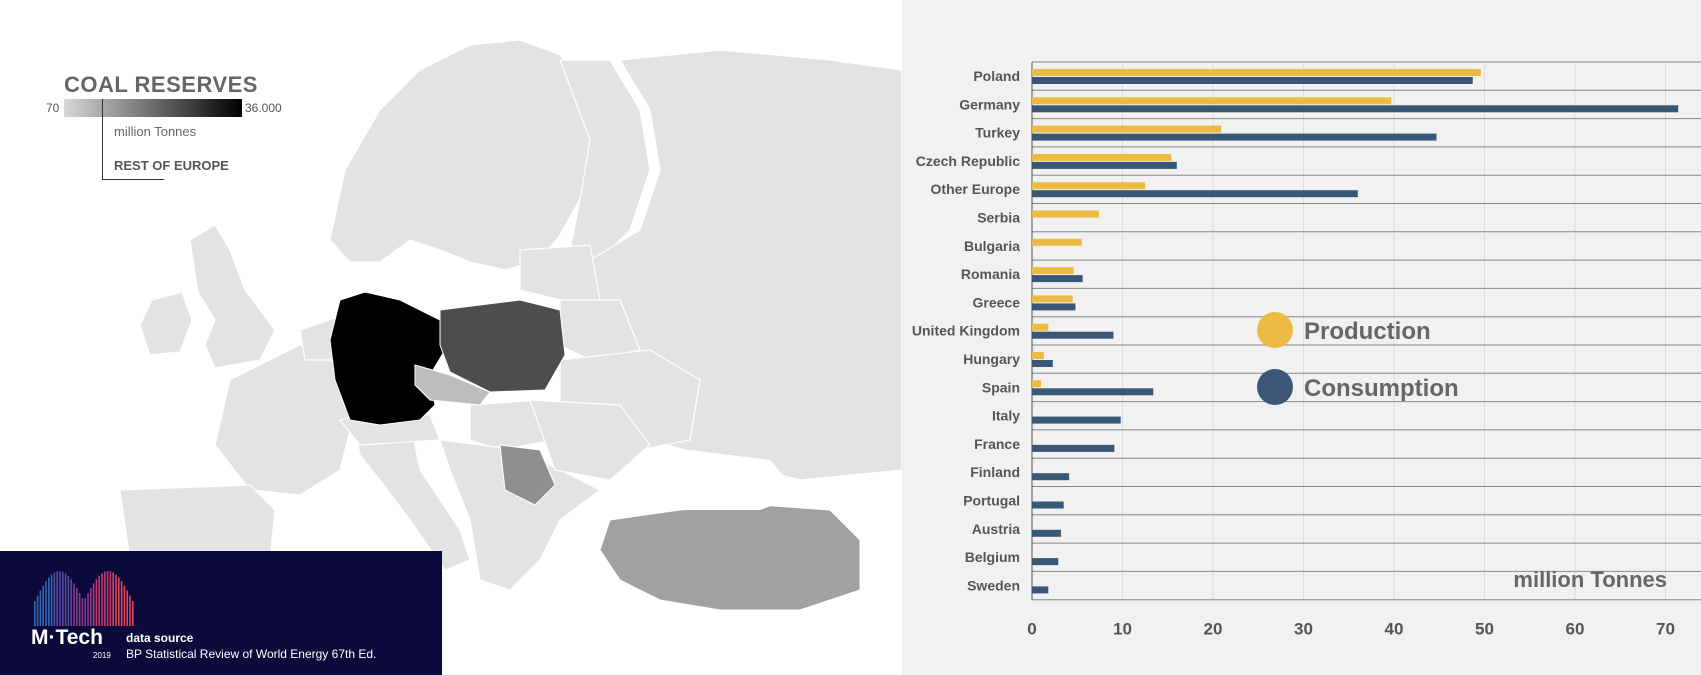 Image resolution: width=1701 pixels, height=675 pixels. Describe the element at coordinates (232, 296) in the screenshot. I see `uk-shape` at that location.